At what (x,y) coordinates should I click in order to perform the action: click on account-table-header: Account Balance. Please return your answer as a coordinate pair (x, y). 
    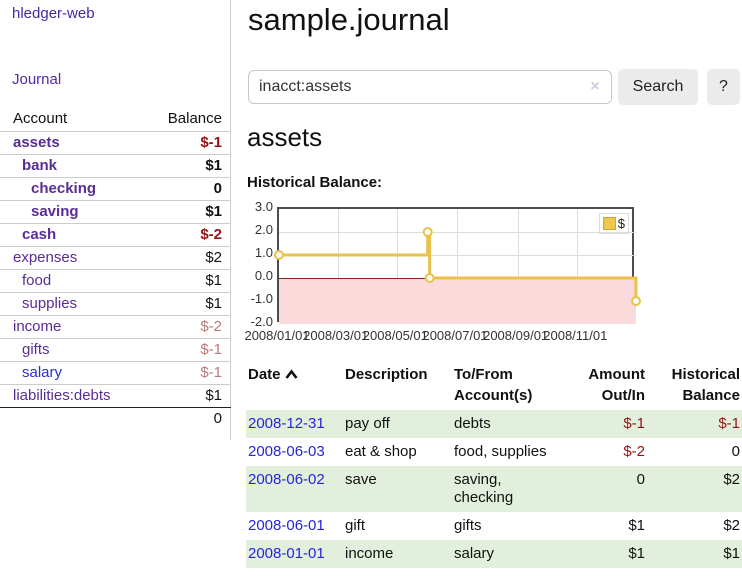
    Looking at the image, I should click on (115, 119).